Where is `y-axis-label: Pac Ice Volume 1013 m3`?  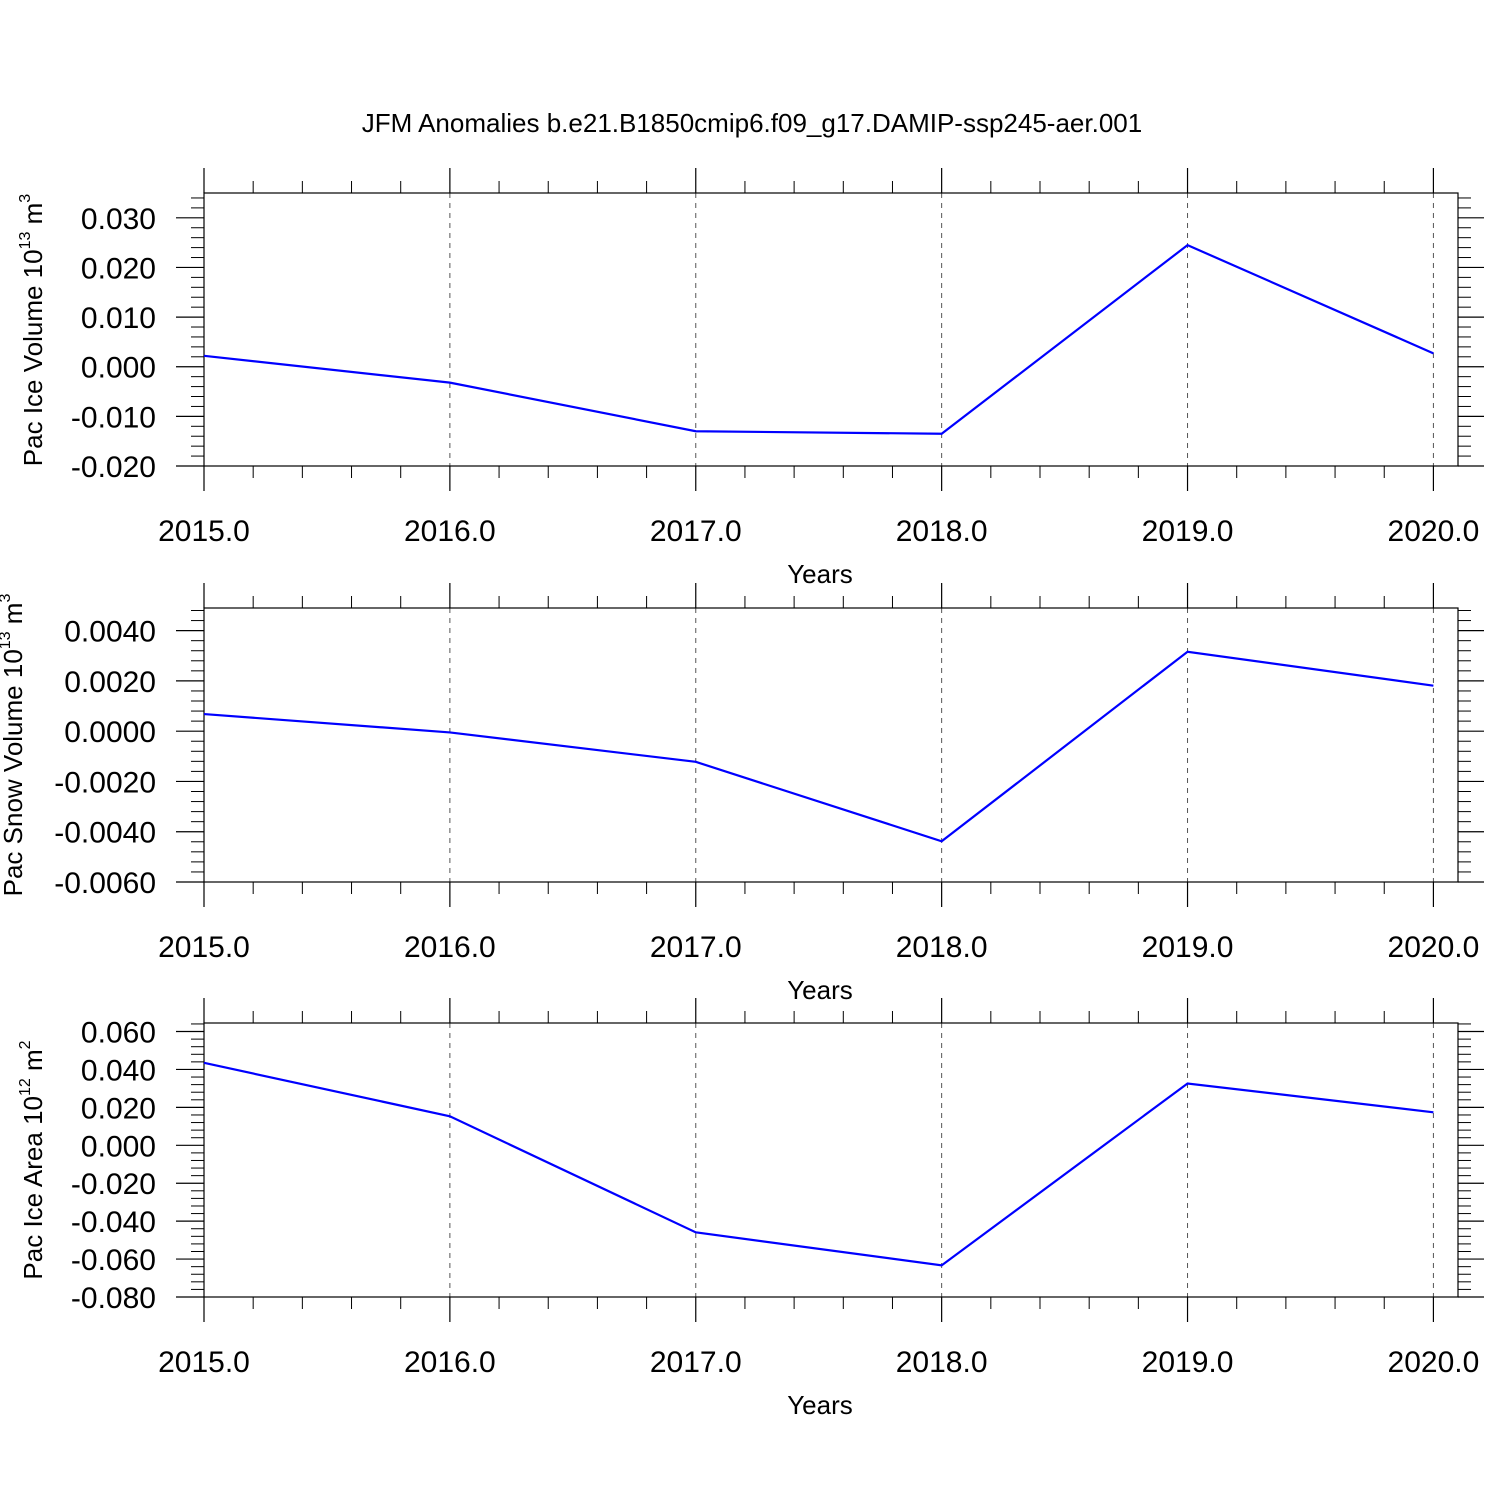
y-axis-label: Pac Ice Volume 1013 m3 is located at coordinates (32, 330).